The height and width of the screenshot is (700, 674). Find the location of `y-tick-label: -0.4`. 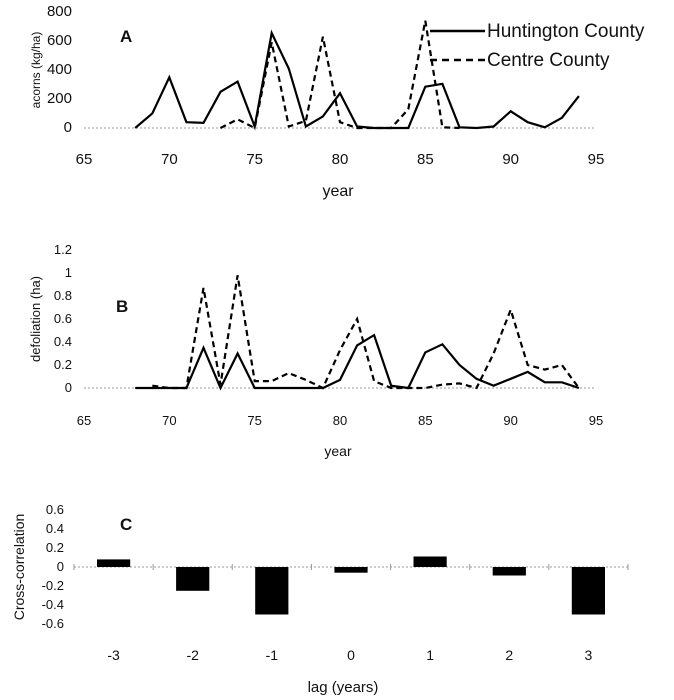

y-tick-label: -0.4 is located at coordinates (53, 604).